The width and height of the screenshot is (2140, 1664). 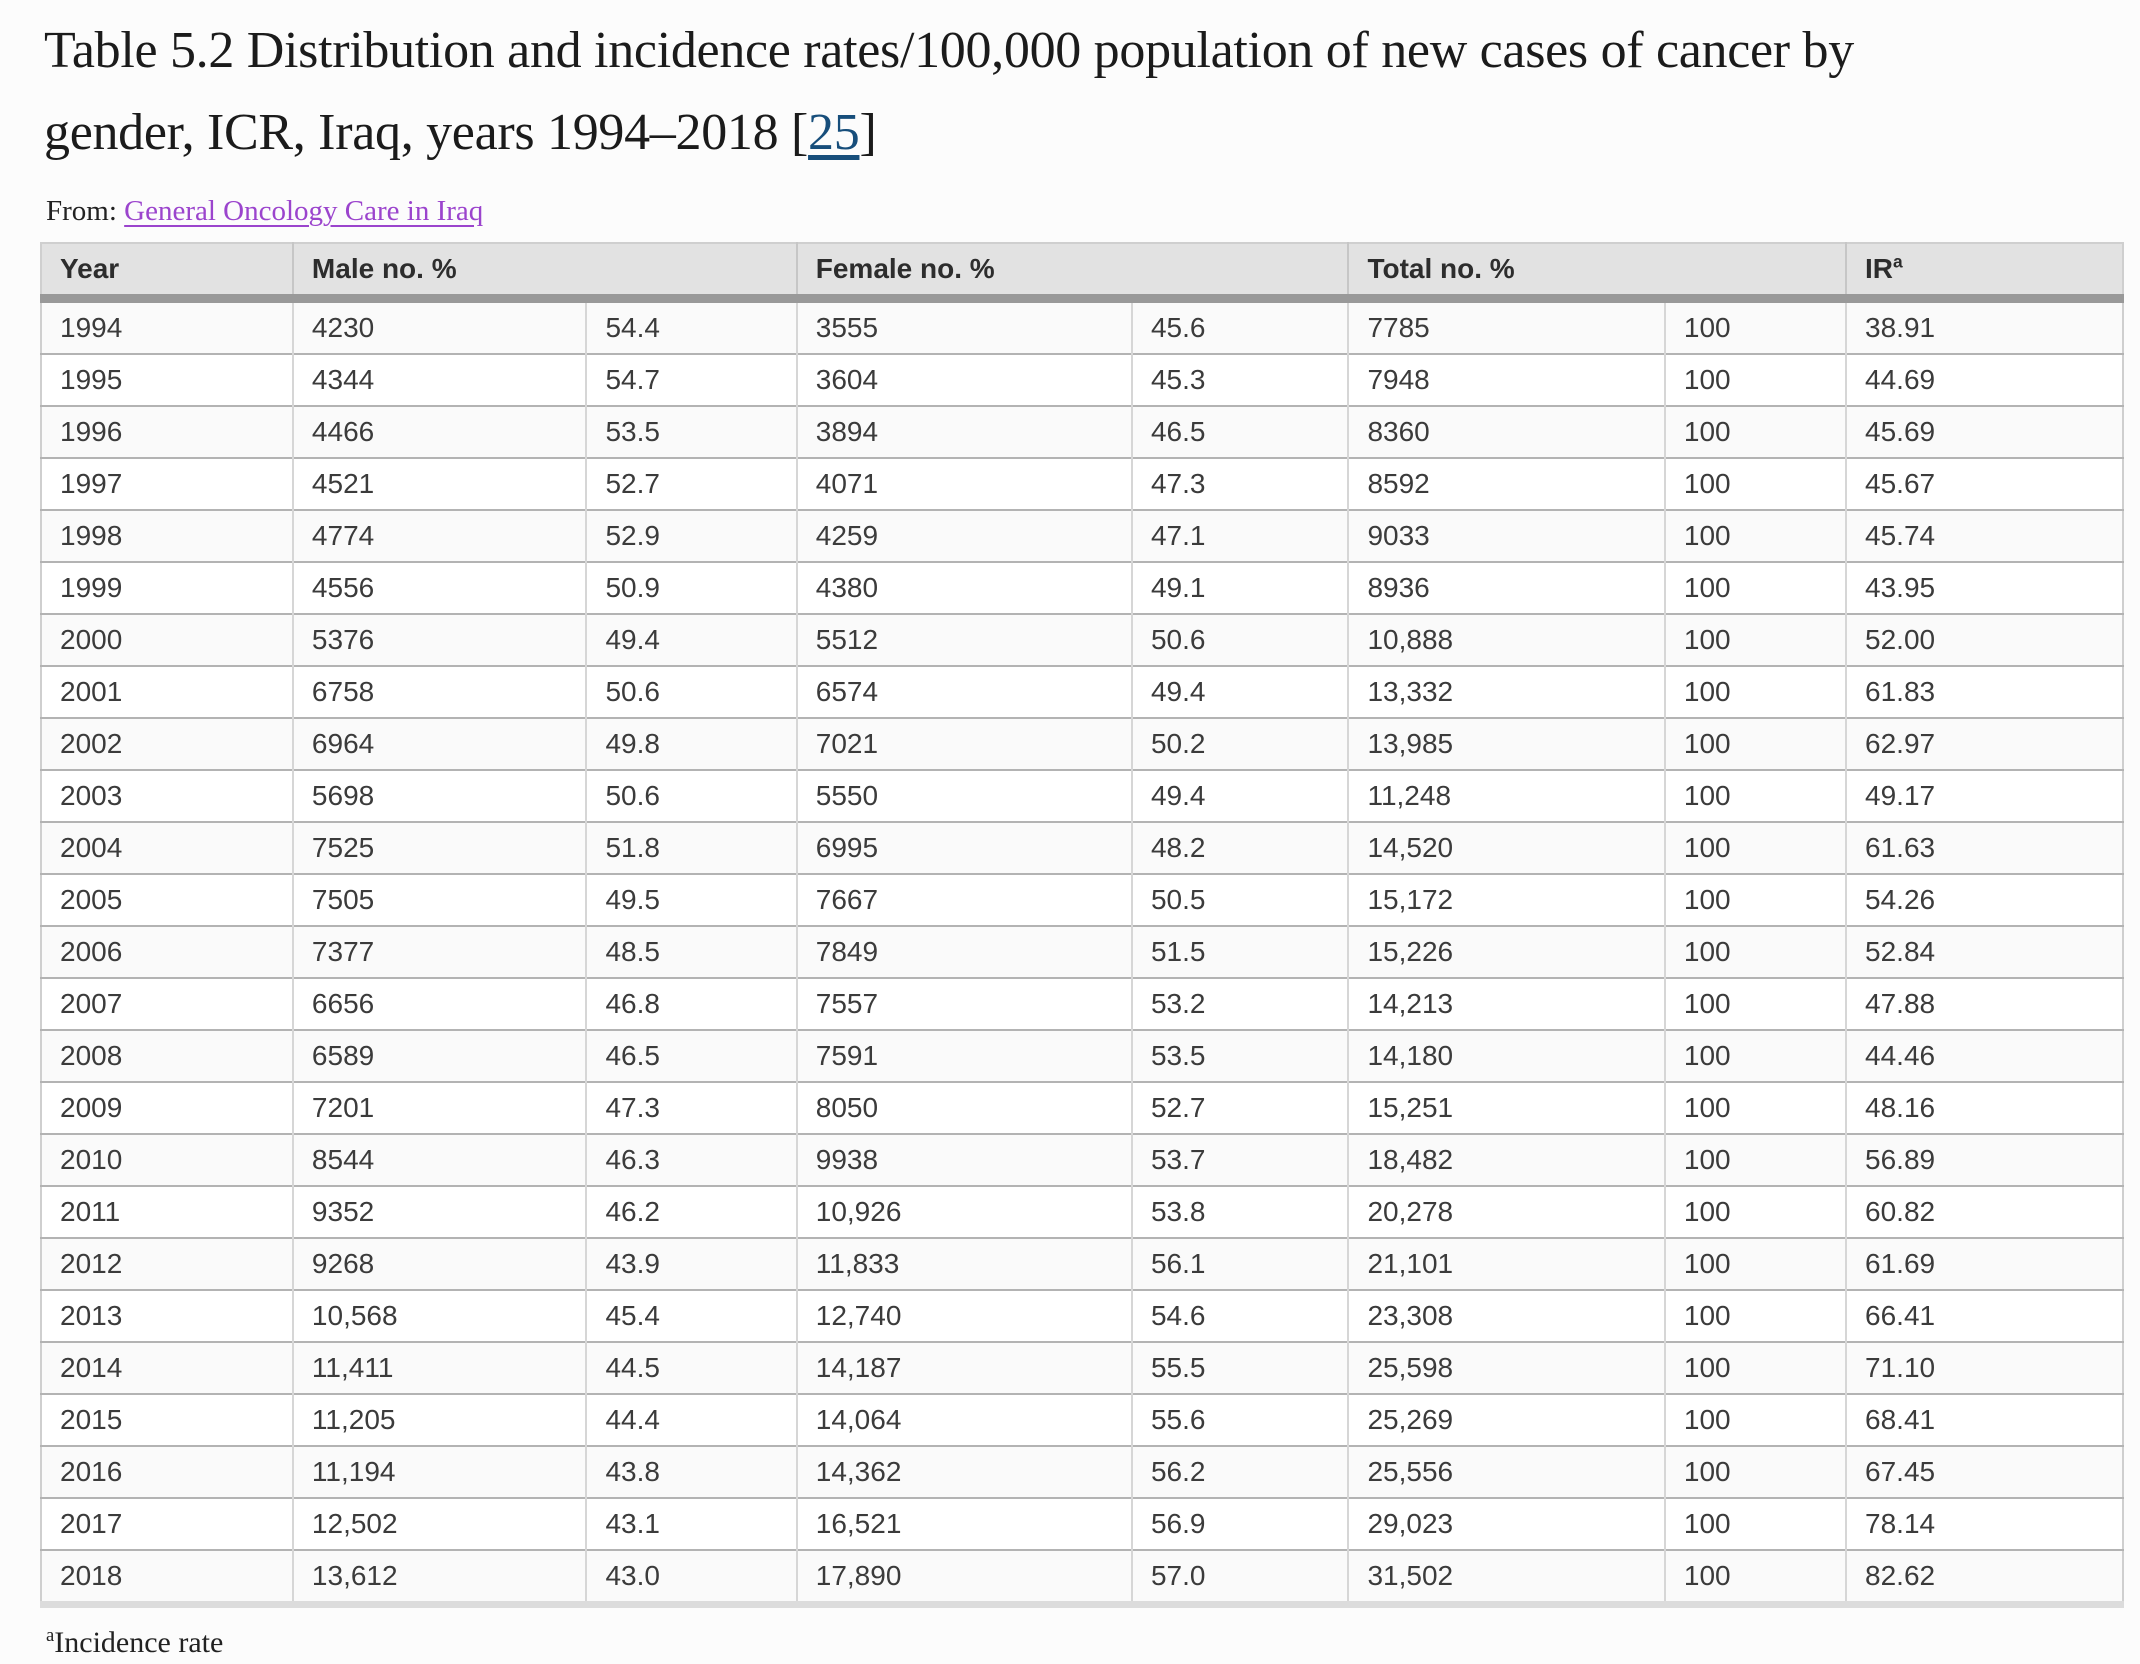 What do you see at coordinates (439, 536) in the screenshot?
I see `cell: 4774` at bounding box center [439, 536].